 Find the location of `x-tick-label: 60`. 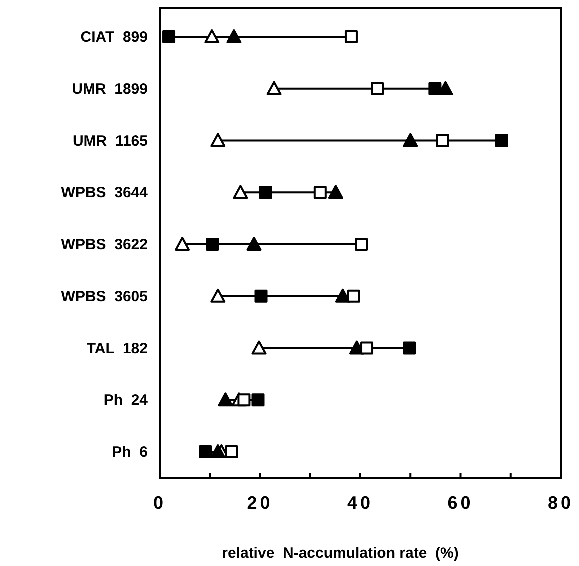

x-tick-label: 60 is located at coordinates (461, 503).